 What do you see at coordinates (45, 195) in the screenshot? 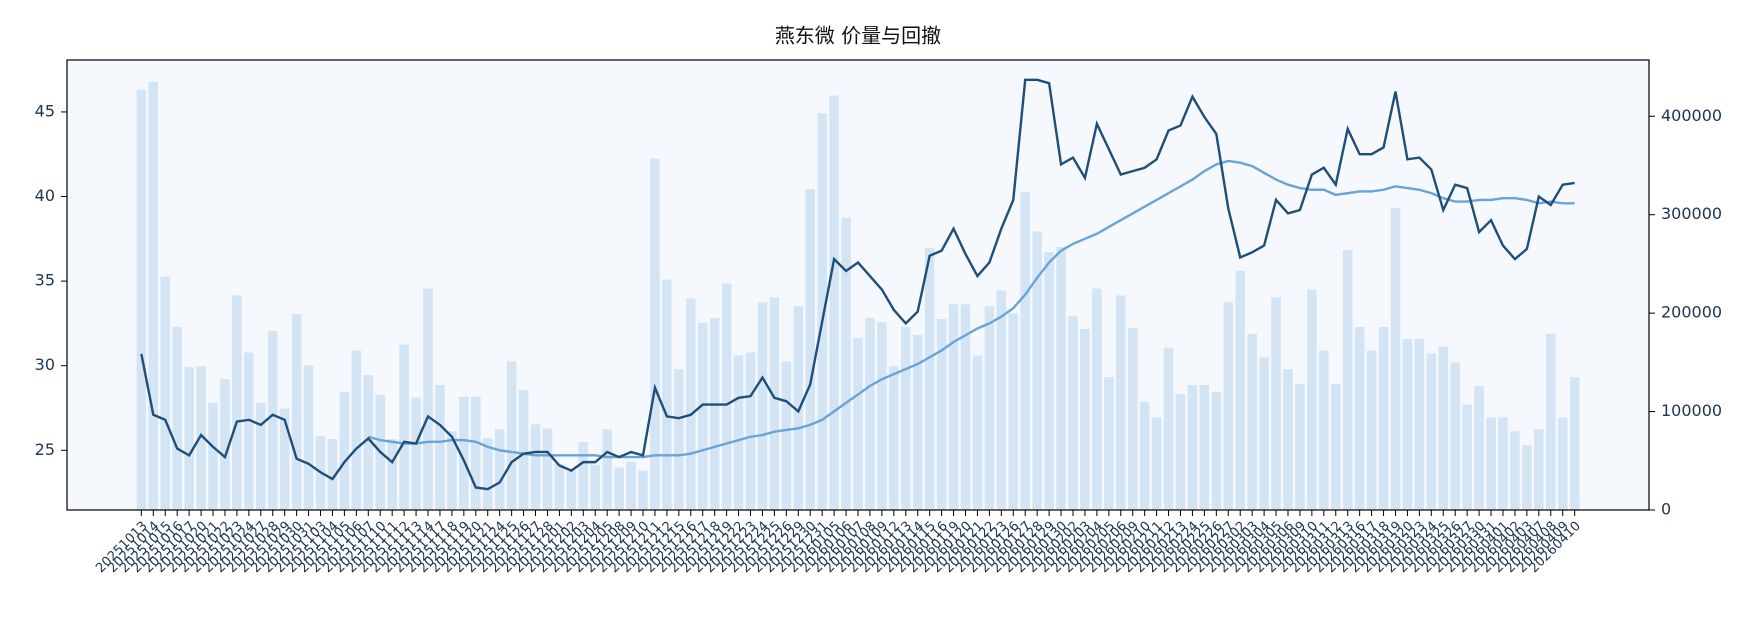
I see `y-tick-label: 40` at bounding box center [45, 195].